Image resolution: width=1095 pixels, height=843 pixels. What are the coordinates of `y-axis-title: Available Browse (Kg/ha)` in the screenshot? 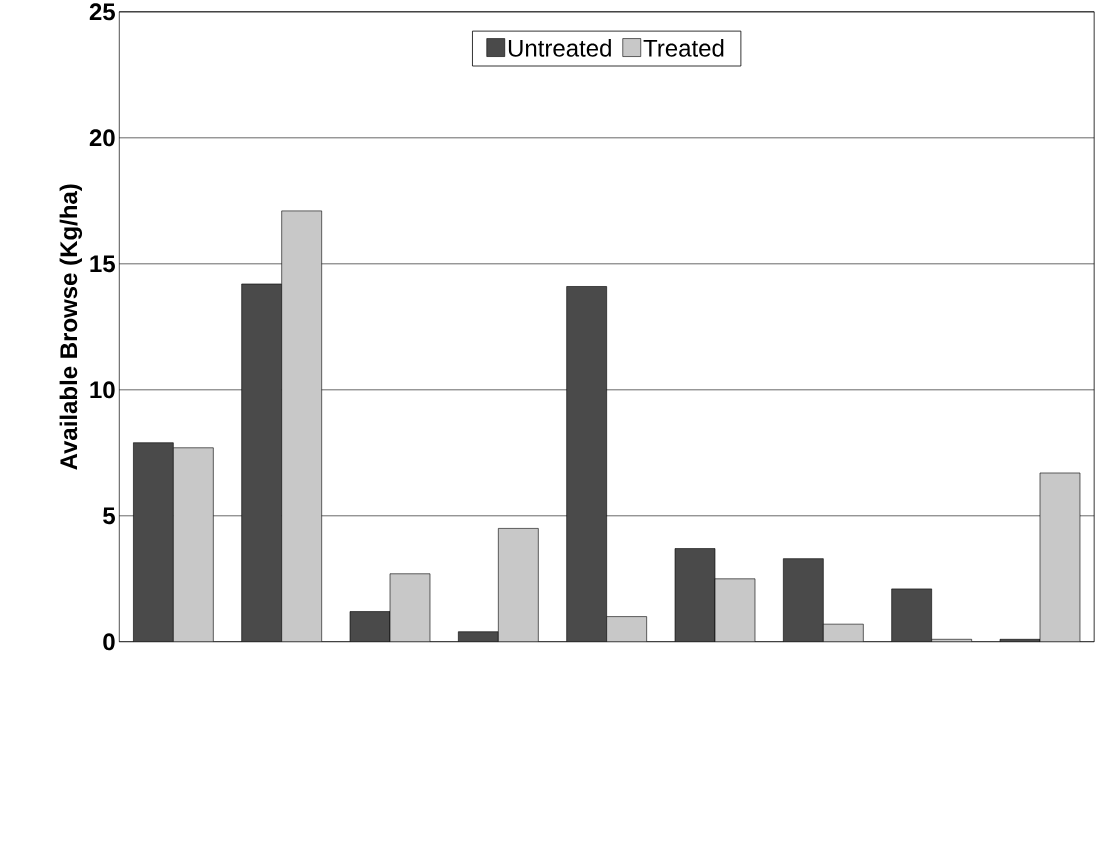 It's located at (71, 327).